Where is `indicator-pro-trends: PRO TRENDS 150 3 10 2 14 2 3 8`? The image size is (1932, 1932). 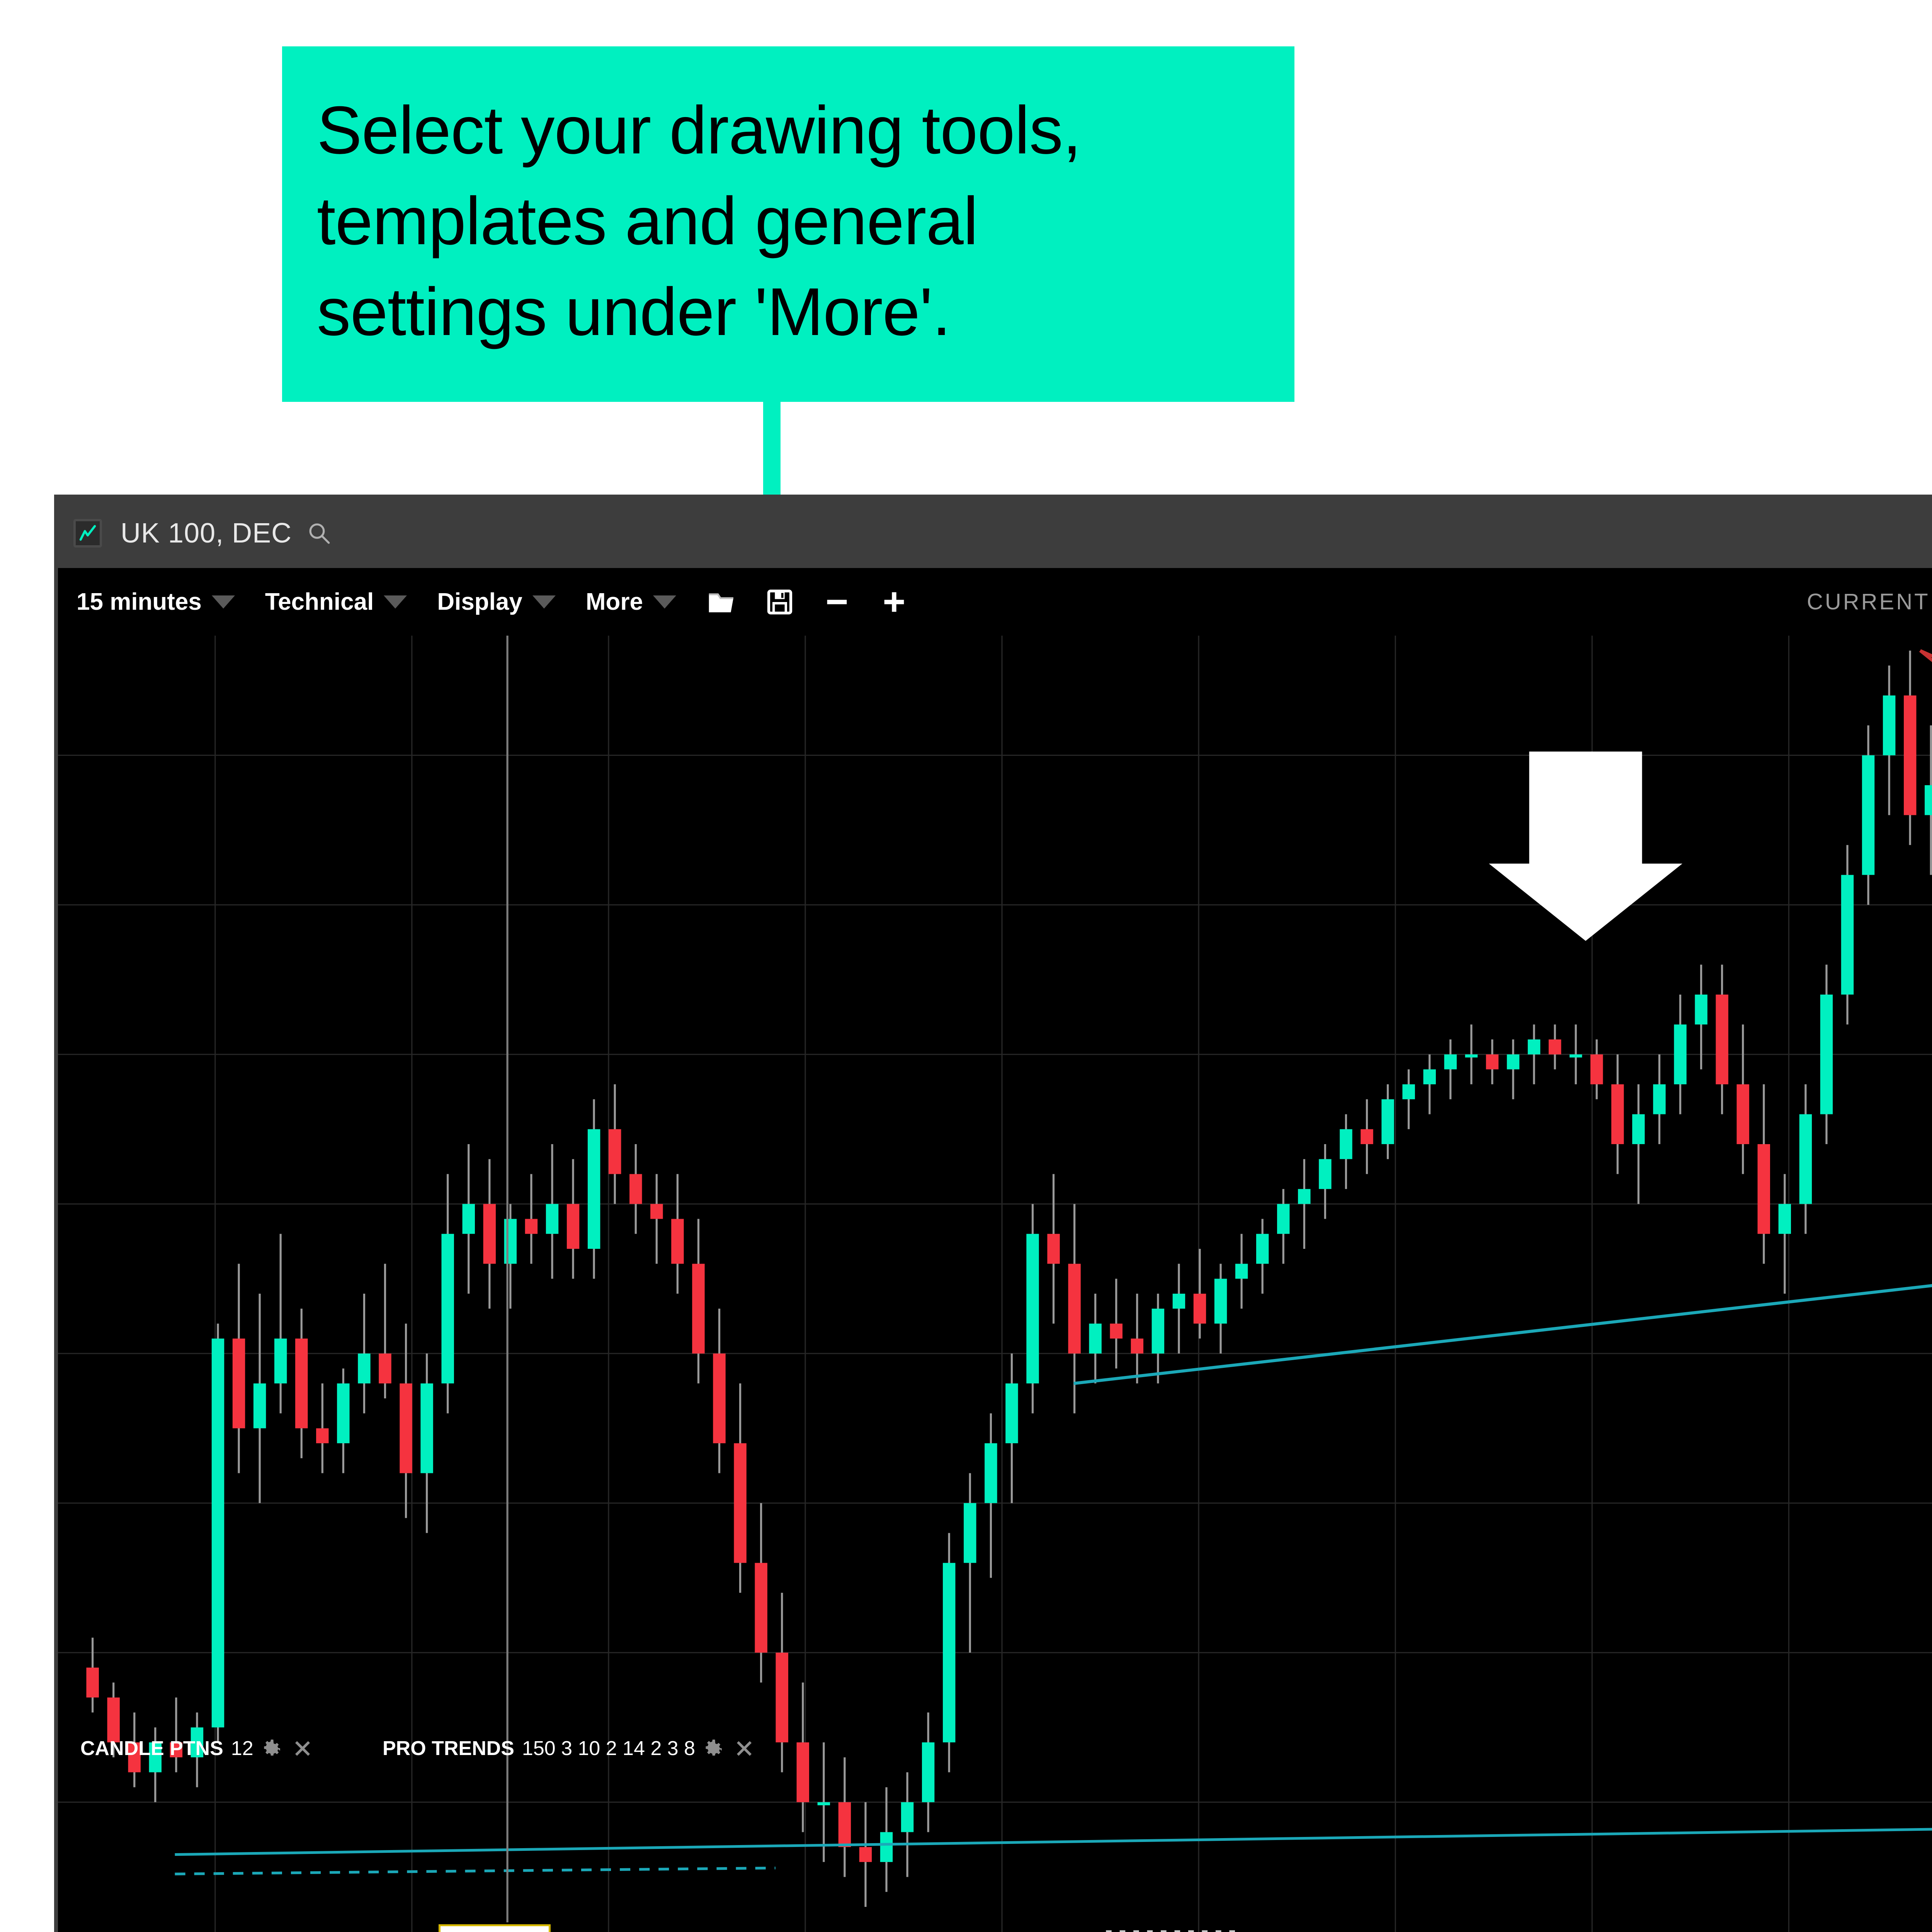
indicator-pro-trends: PRO TRENDS 150 3 10 2 14 2 3 8 is located at coordinates (568, 1749).